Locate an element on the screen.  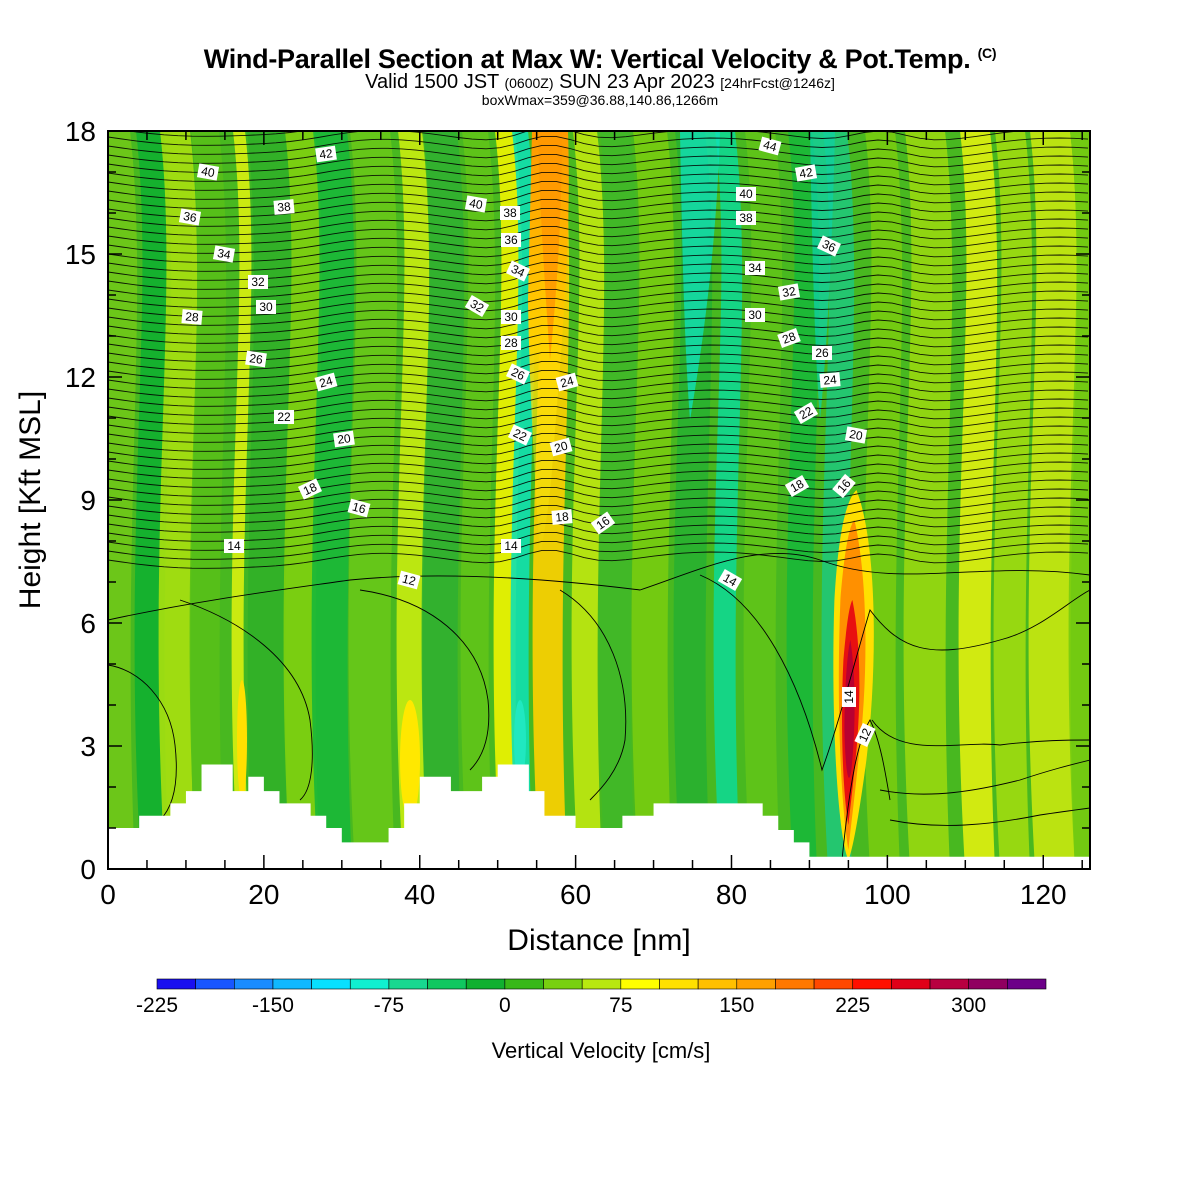
colorbar-tick-label: -150 is located at coordinates (273, 1005).